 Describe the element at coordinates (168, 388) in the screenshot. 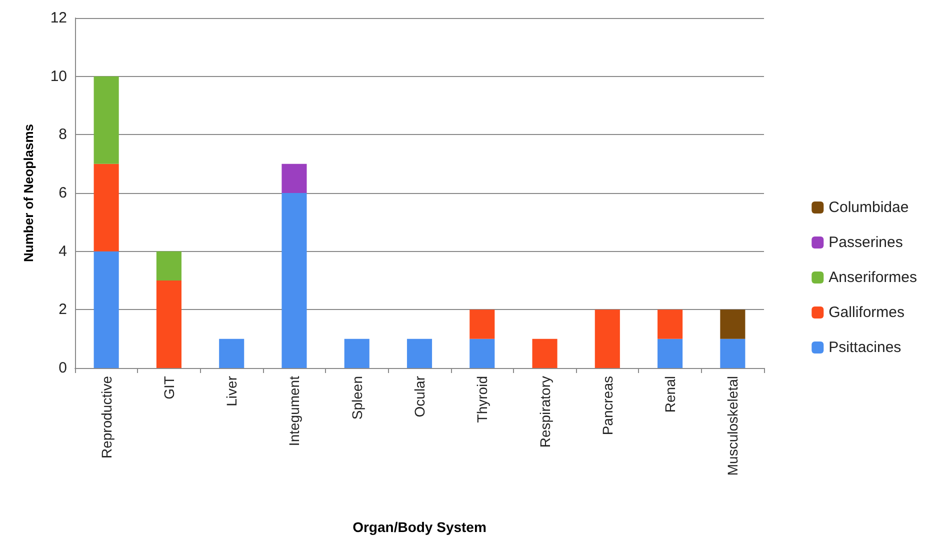

I see `x-tick-label: GIT` at that location.